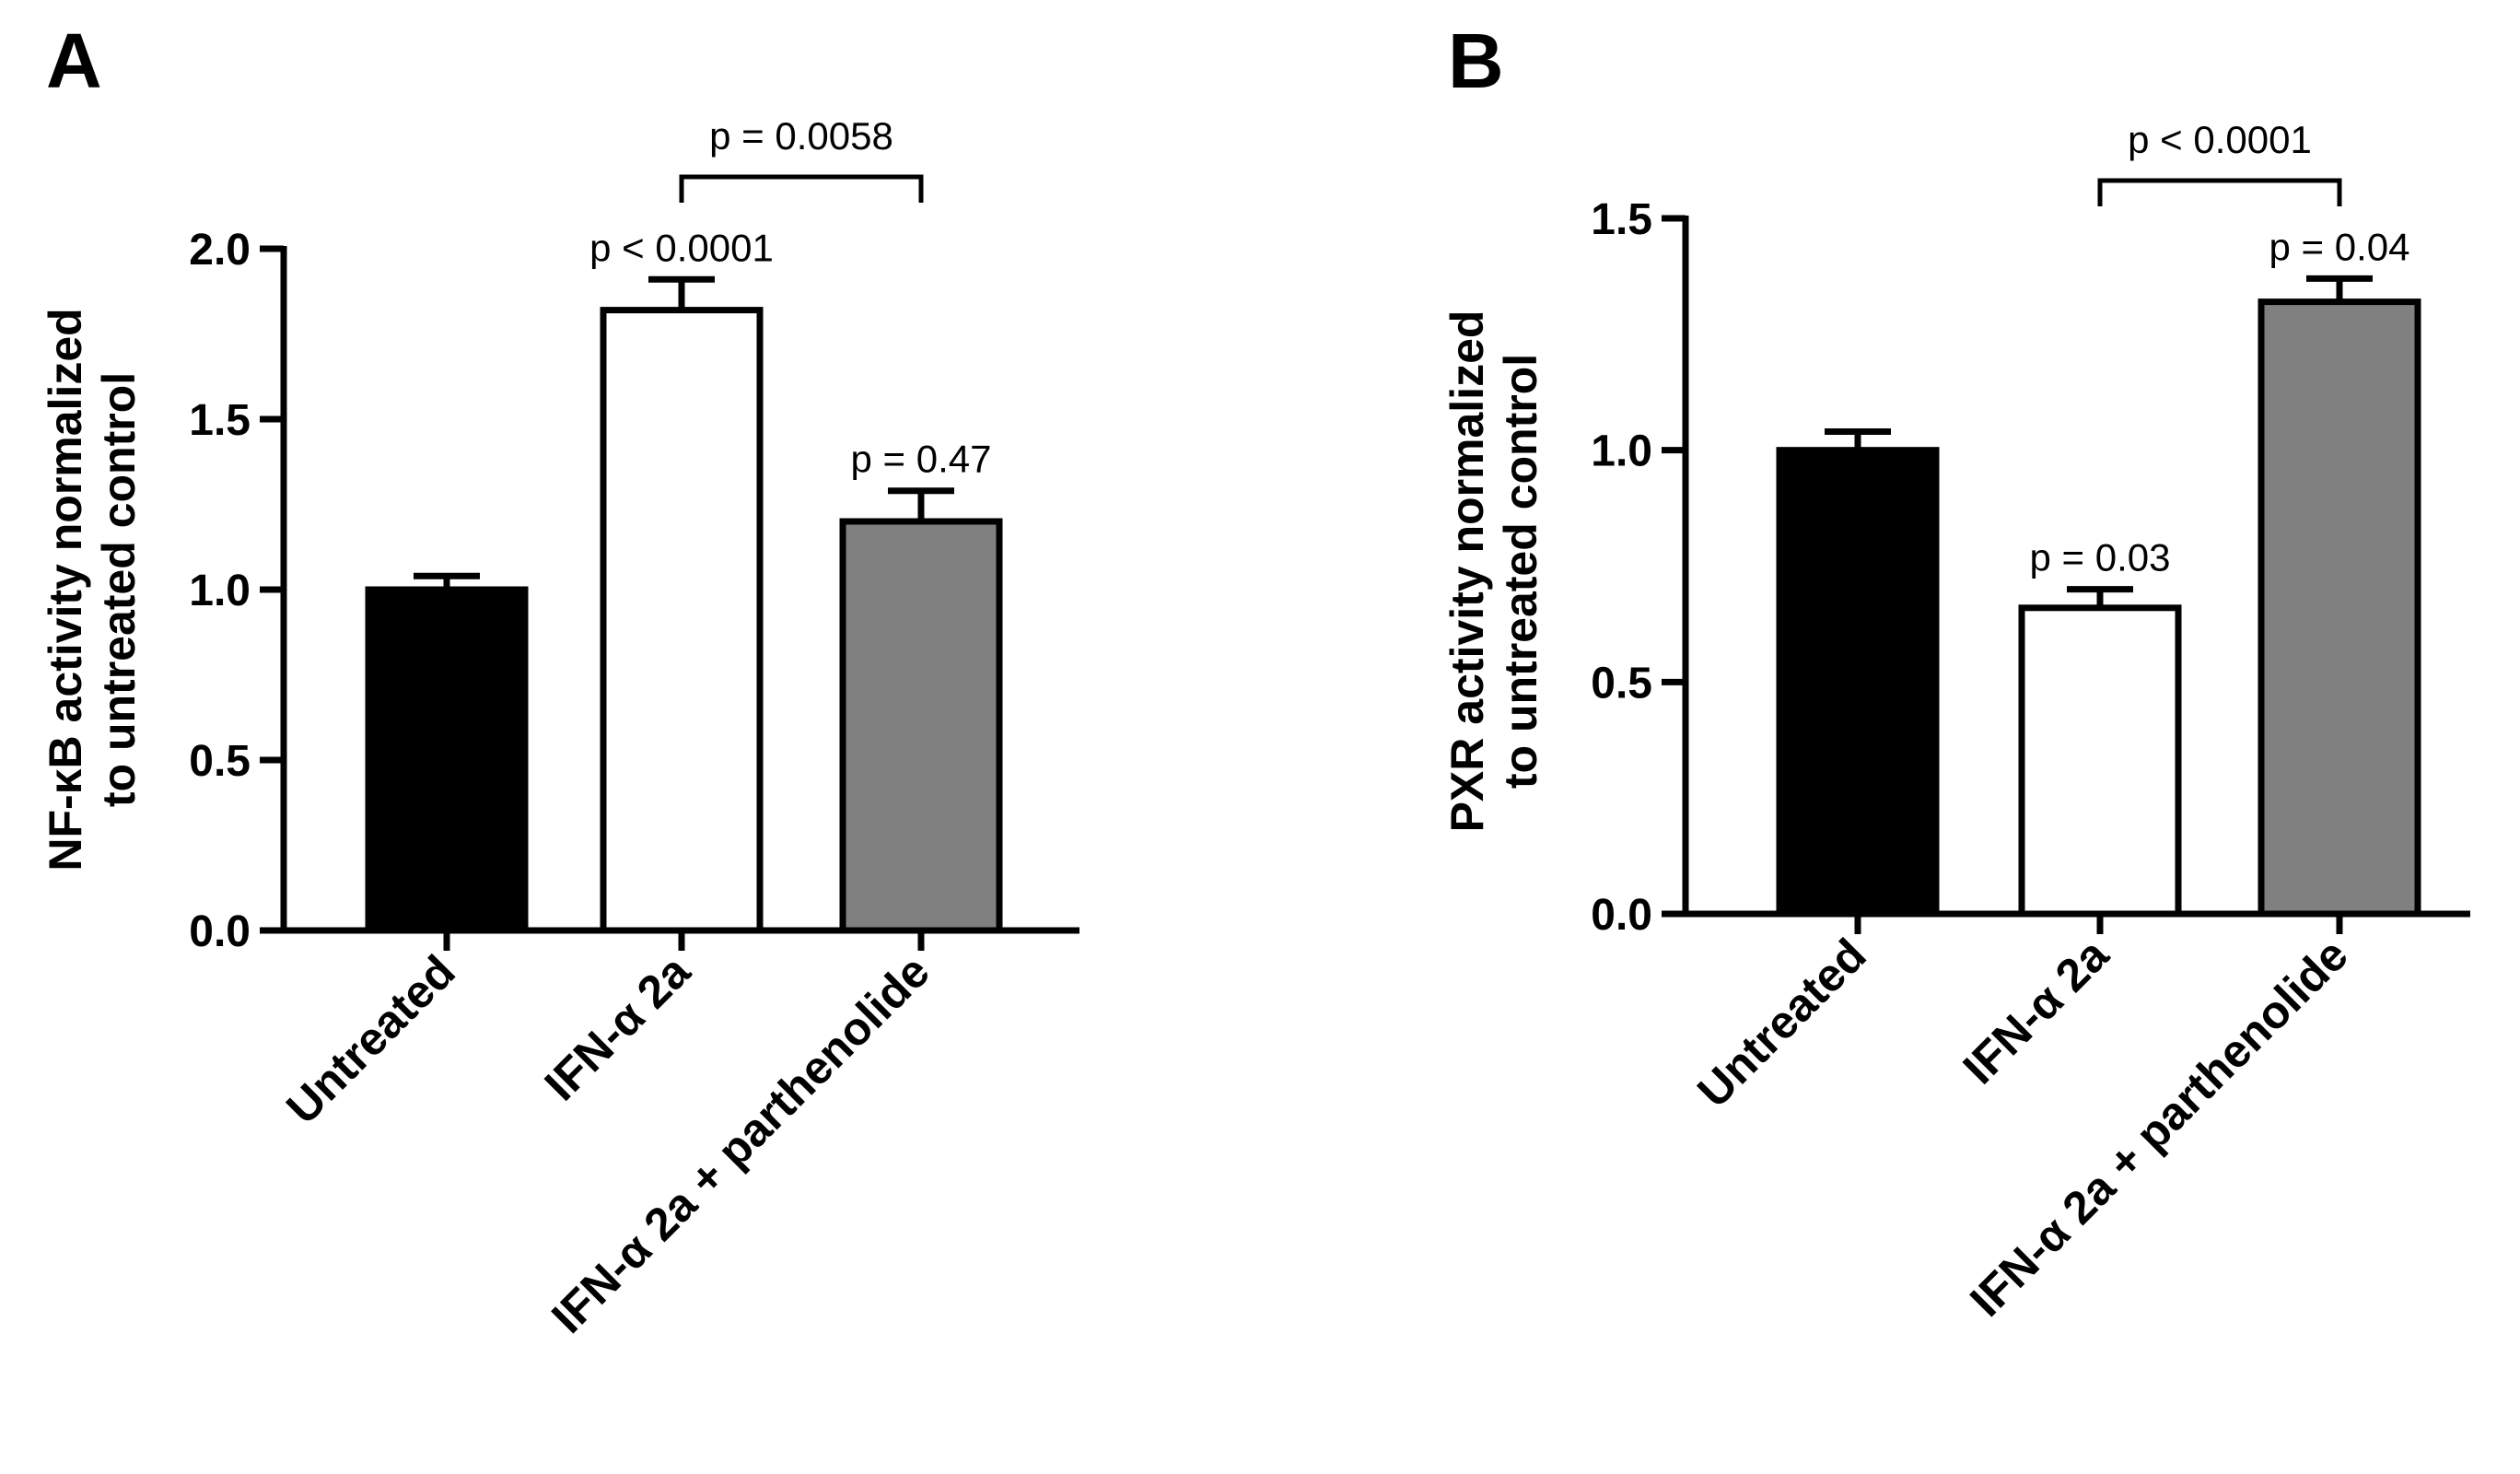 This screenshot has width=2520, height=1474. I want to click on y-tick-label: 2.0, so click(220, 250).